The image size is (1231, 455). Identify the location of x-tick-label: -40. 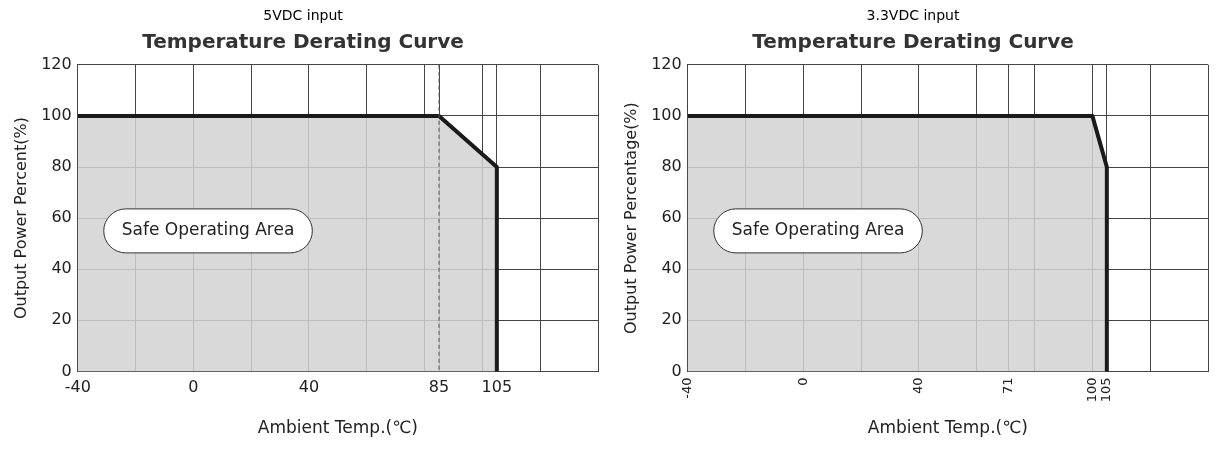
(687, 388).